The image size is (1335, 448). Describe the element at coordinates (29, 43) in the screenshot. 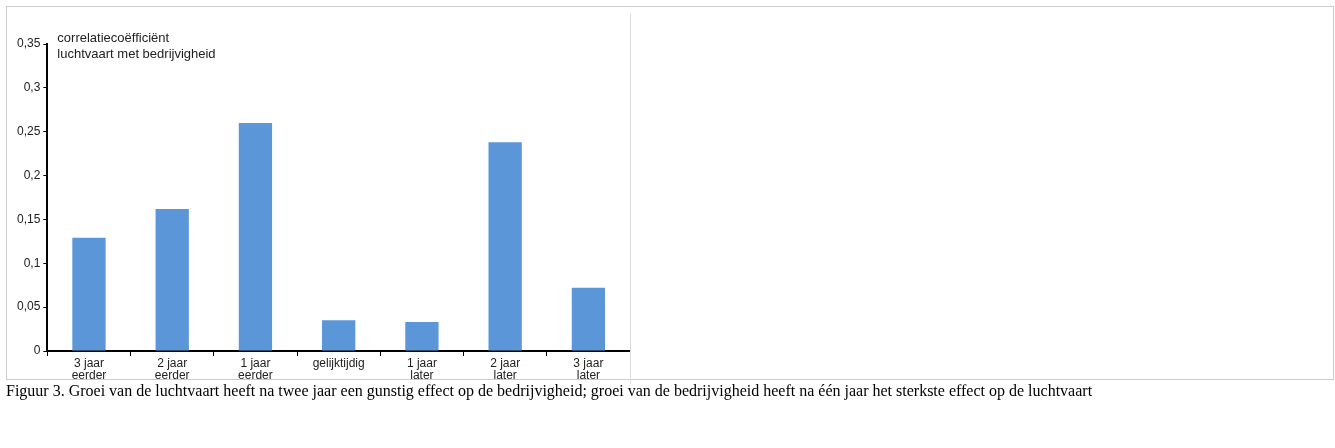

I see `y-tick-label: 0,35` at that location.